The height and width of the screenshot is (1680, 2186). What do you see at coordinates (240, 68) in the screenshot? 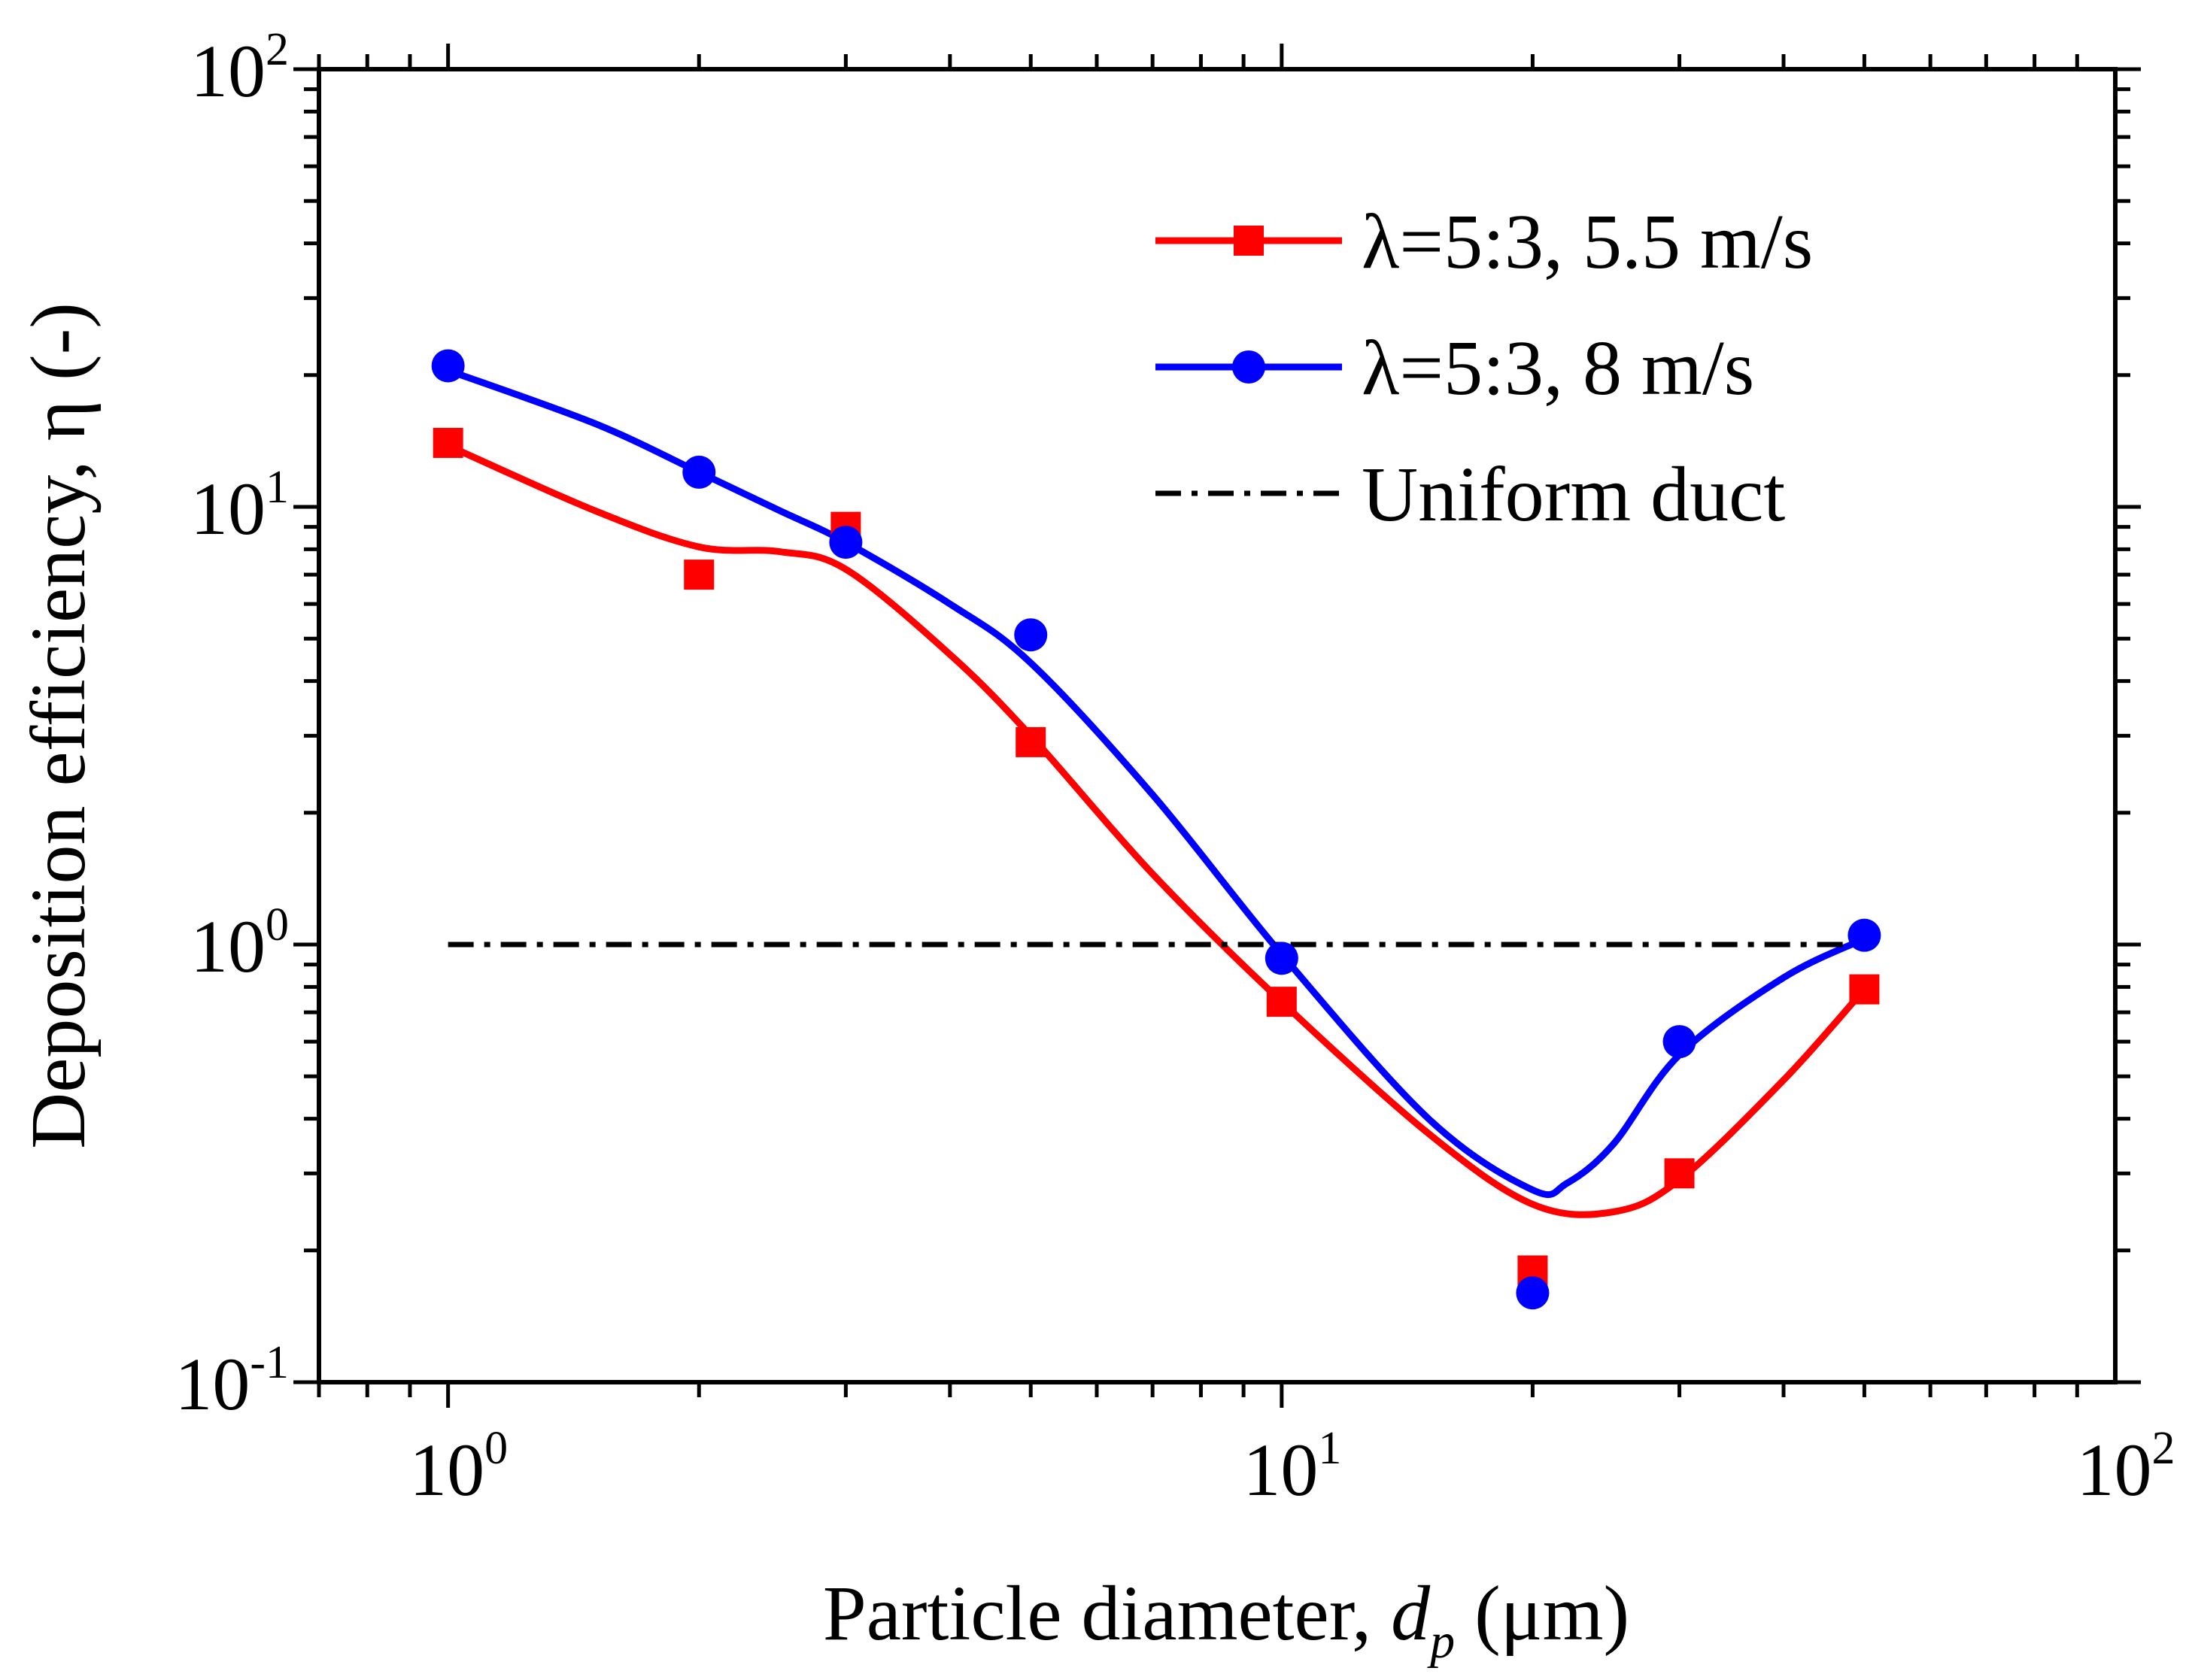
I see `y-tick-label: 10²` at bounding box center [240, 68].